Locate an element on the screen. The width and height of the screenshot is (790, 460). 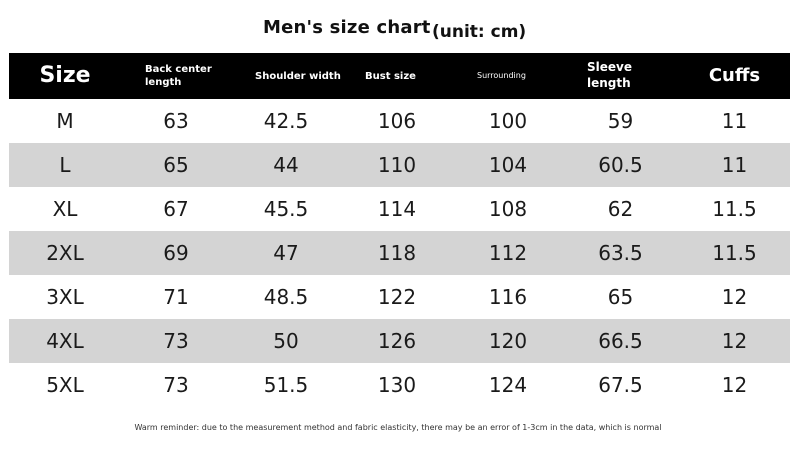
cell-sleeve-length: 60.5 is located at coordinates (620, 165).